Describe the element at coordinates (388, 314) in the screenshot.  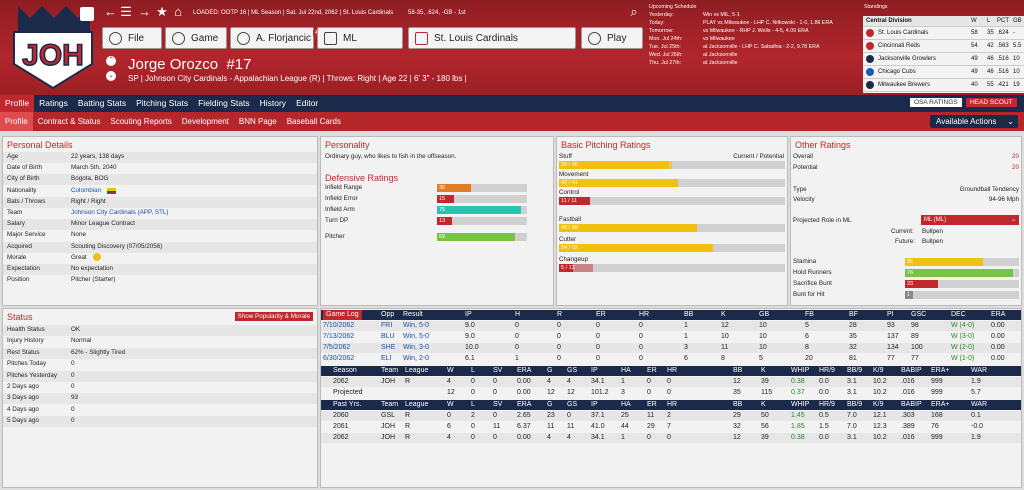
I see `column-header: Opp` at that location.